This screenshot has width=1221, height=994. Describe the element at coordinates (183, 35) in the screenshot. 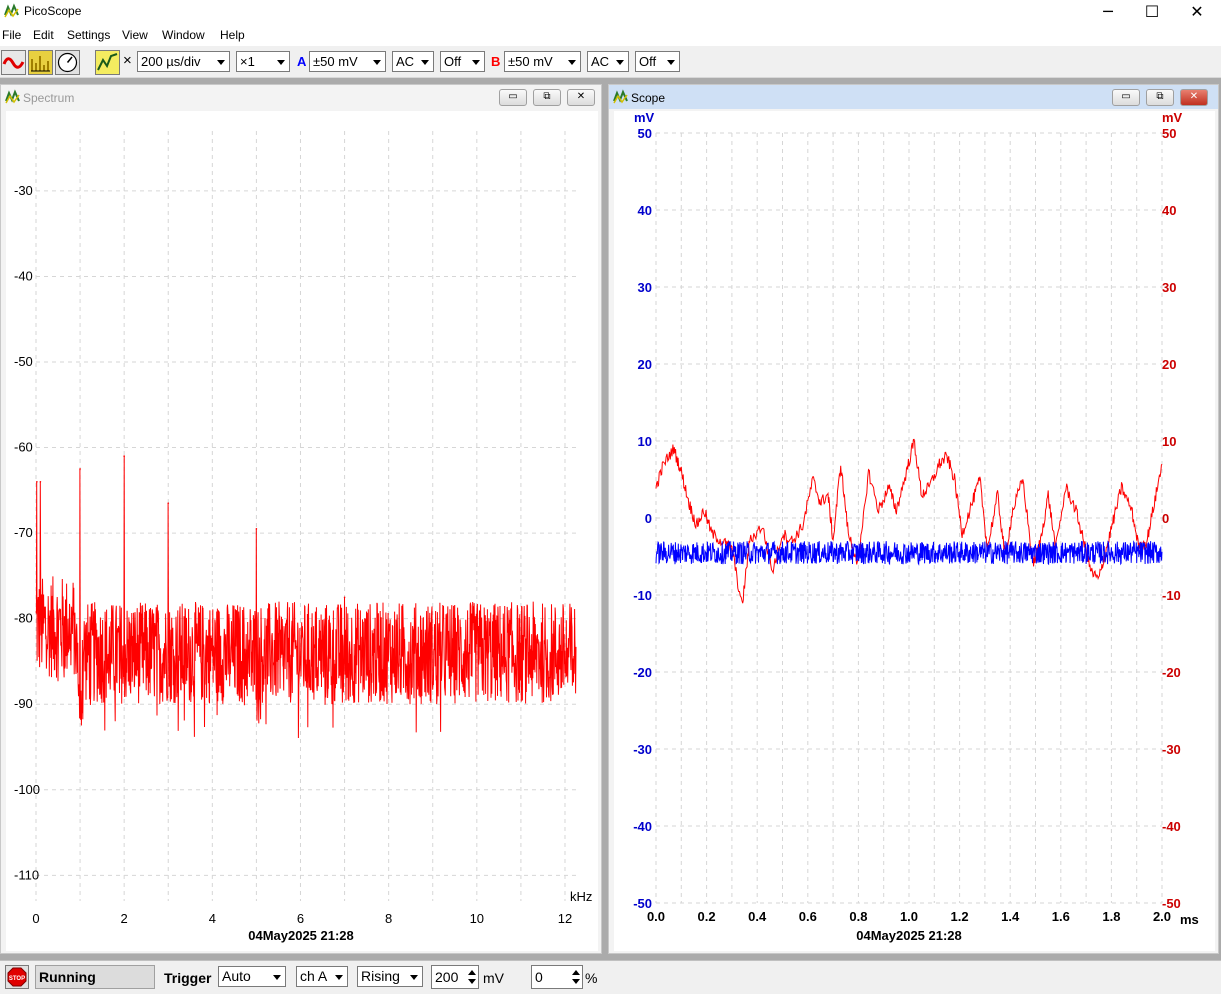

I see `menu-window: Window` at that location.